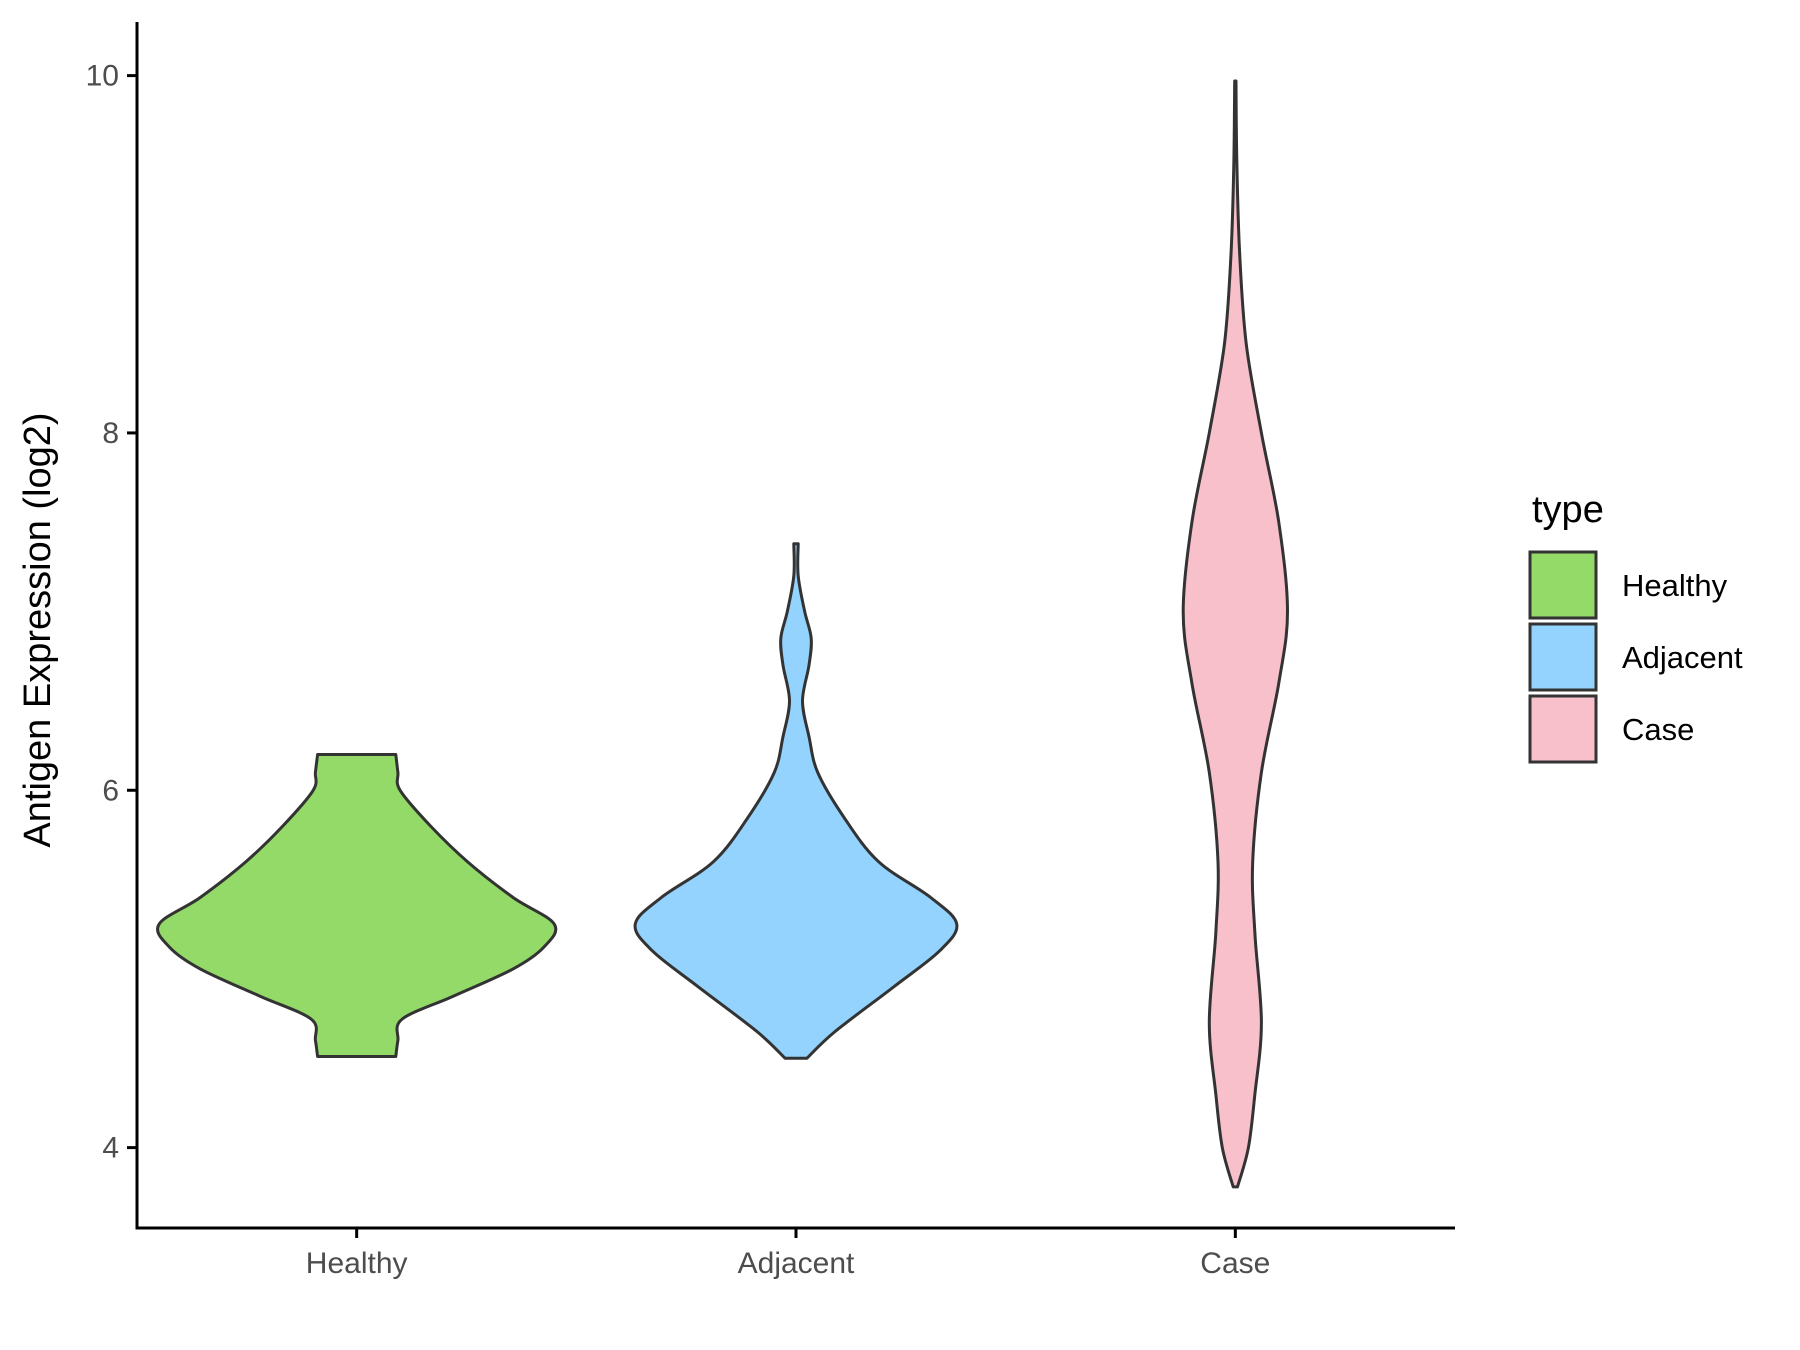 The height and width of the screenshot is (1350, 1800). I want to click on y-tick-label: 4, so click(110, 1148).